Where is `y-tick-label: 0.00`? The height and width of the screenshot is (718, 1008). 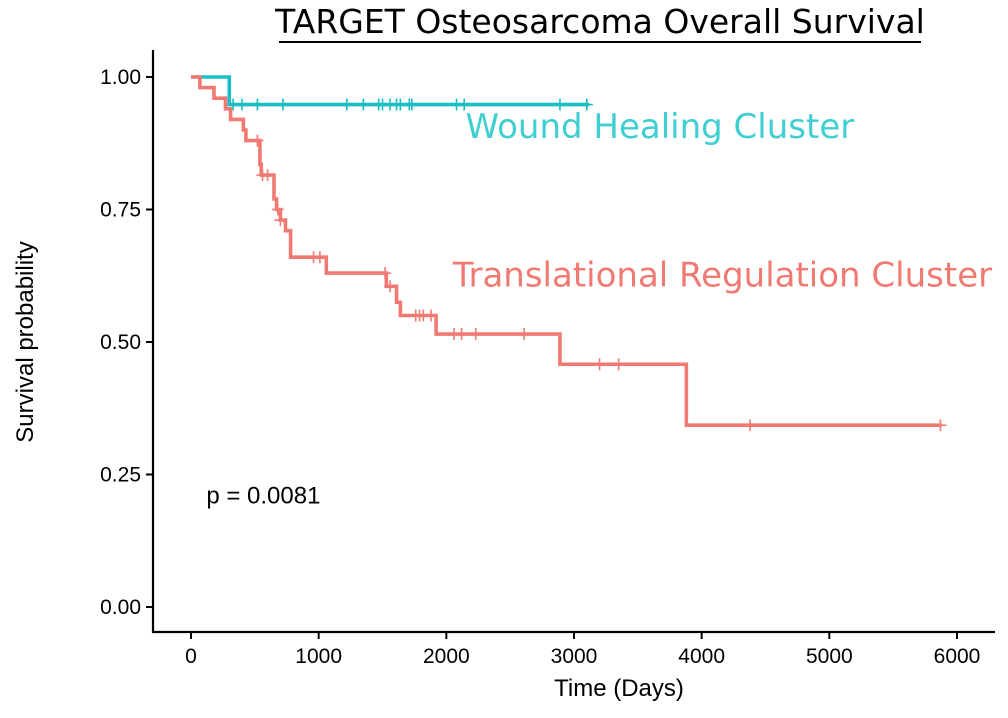 y-tick-label: 0.00 is located at coordinates (120, 607).